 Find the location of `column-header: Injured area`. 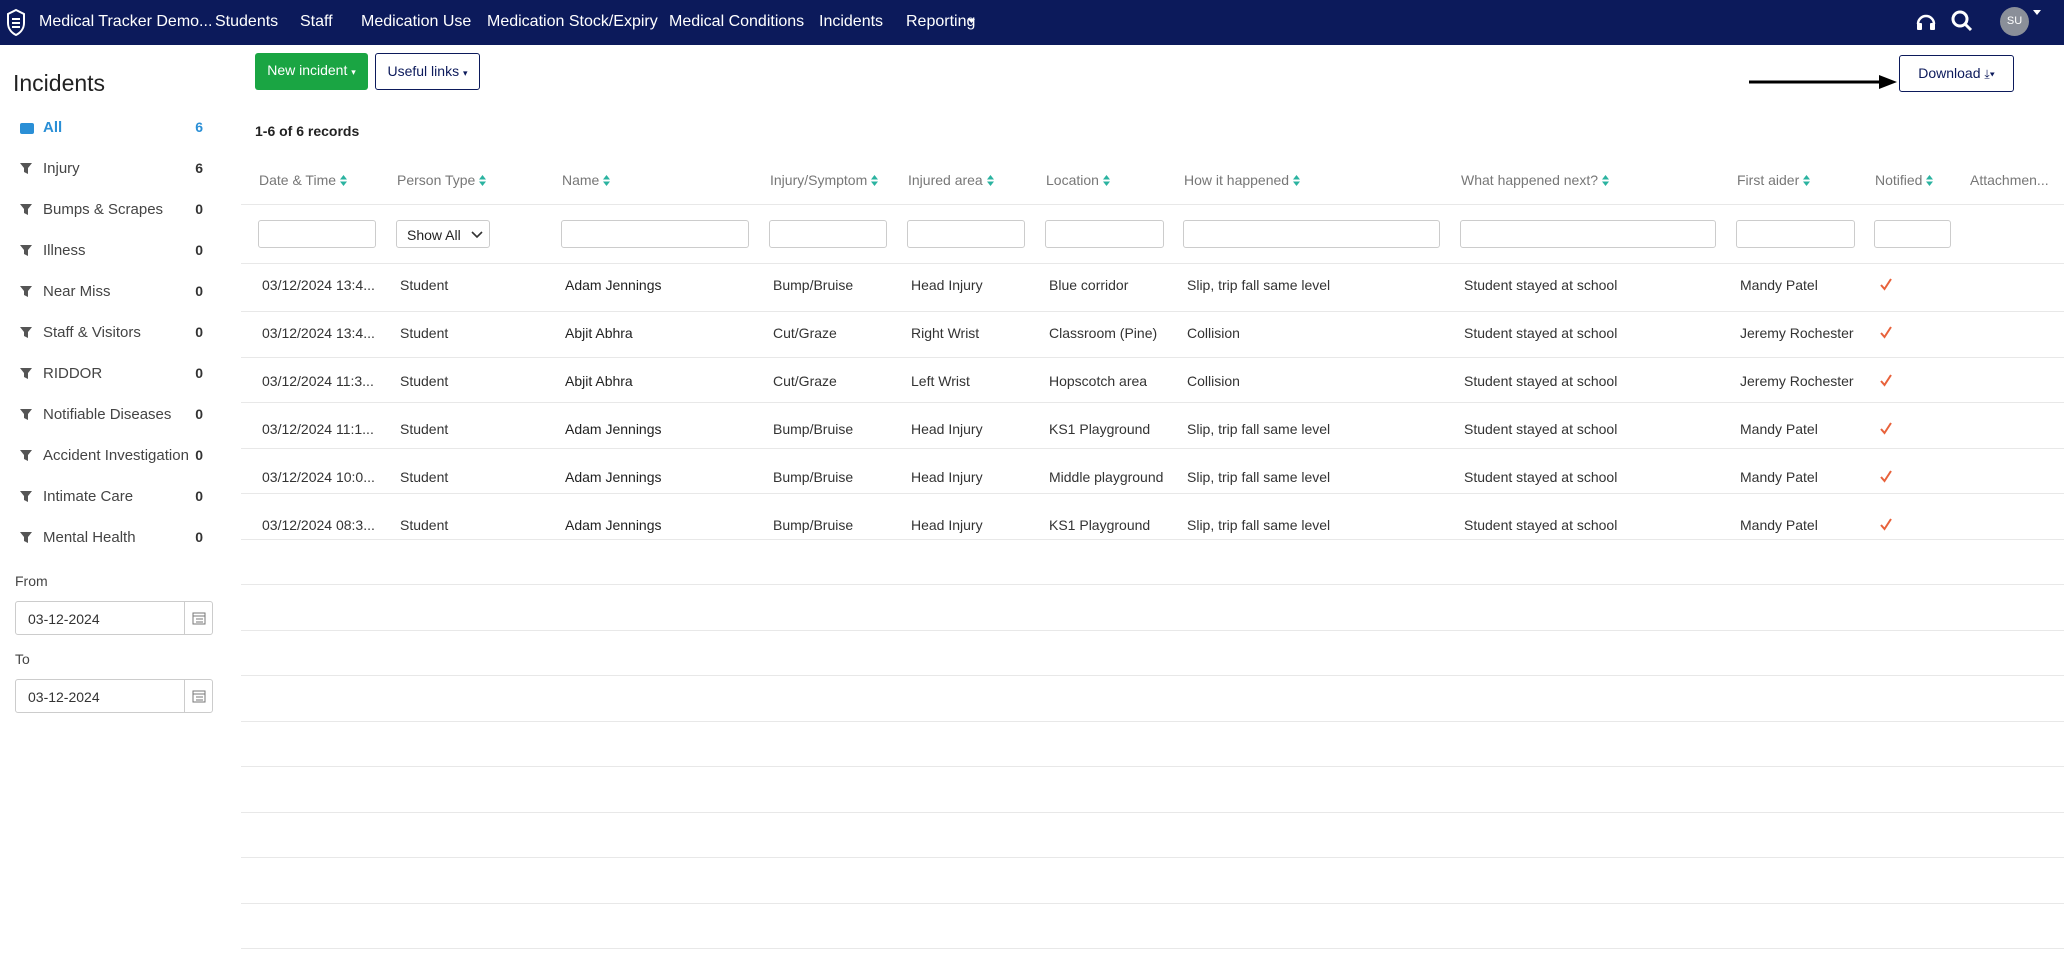

column-header: Injured area is located at coordinates (951, 180).